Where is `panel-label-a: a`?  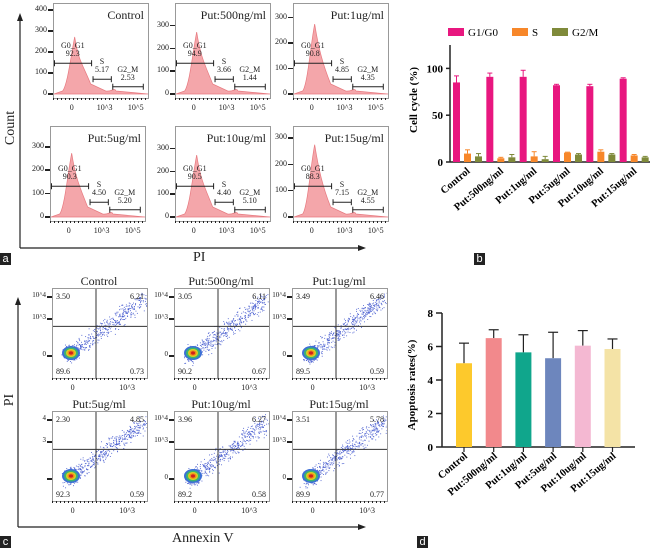 panel-label-a: a is located at coordinates (5, 259).